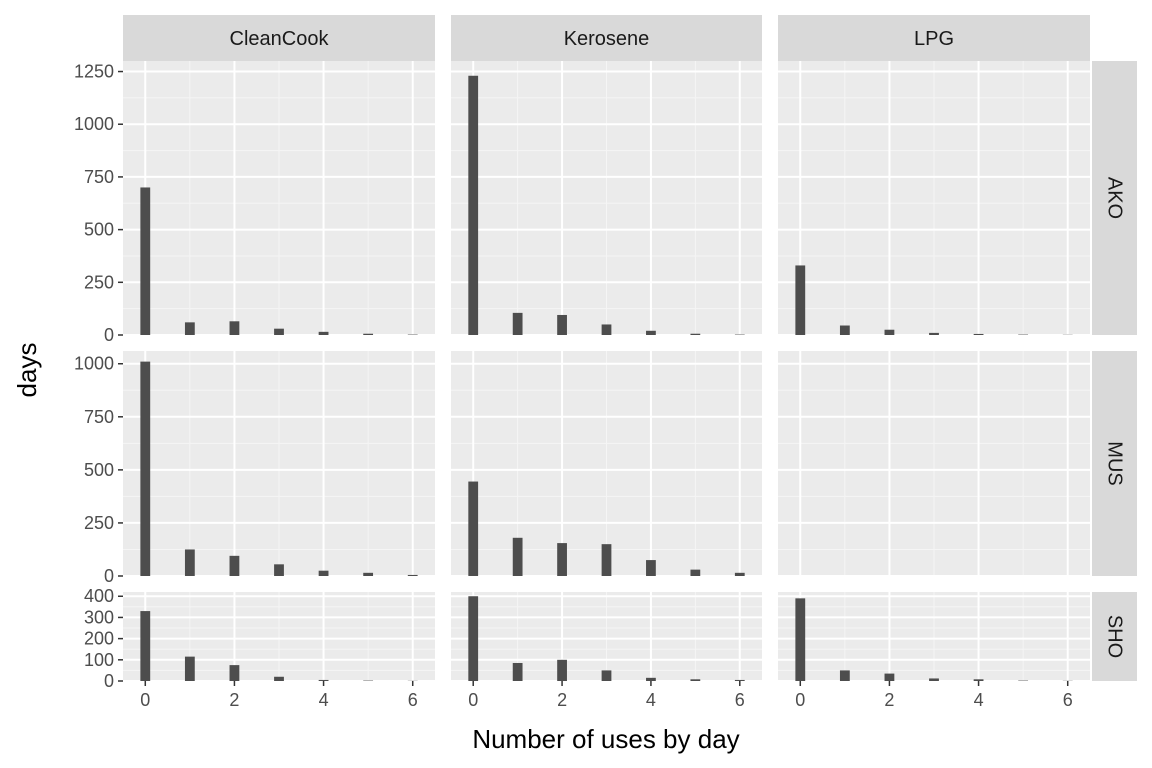  What do you see at coordinates (562, 559) in the screenshot?
I see `bar-kerosene-mus-x2` at bounding box center [562, 559].